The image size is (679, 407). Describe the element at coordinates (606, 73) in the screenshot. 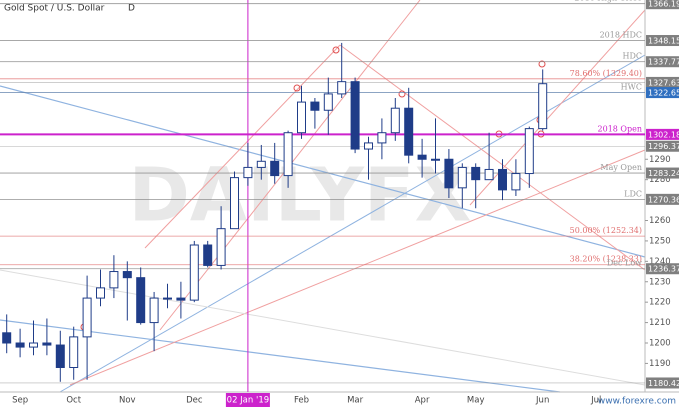

I see `level-annotation: 78.60% (1329.40)` at that location.